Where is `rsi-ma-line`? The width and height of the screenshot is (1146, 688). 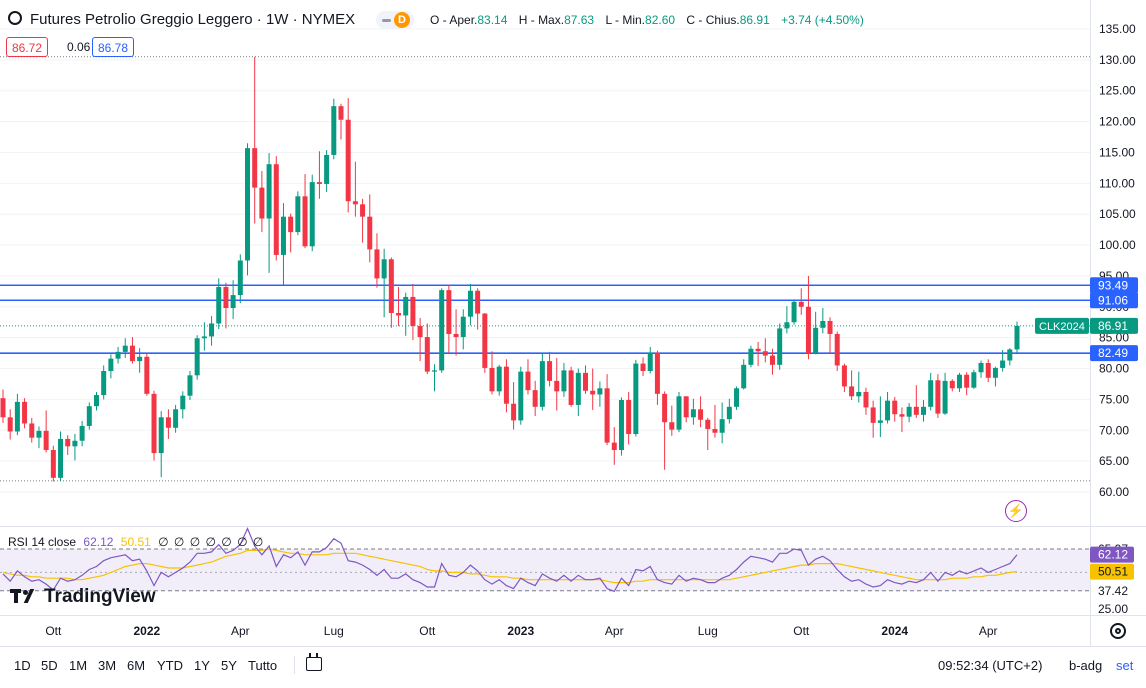
rsi-ma-line is located at coordinates (510, 566).